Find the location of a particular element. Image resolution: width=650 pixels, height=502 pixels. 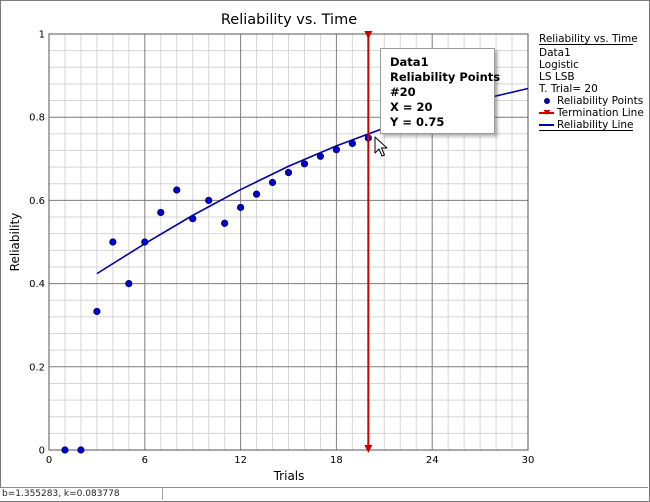

y-tick-label: 1 is located at coordinates (42, 35).